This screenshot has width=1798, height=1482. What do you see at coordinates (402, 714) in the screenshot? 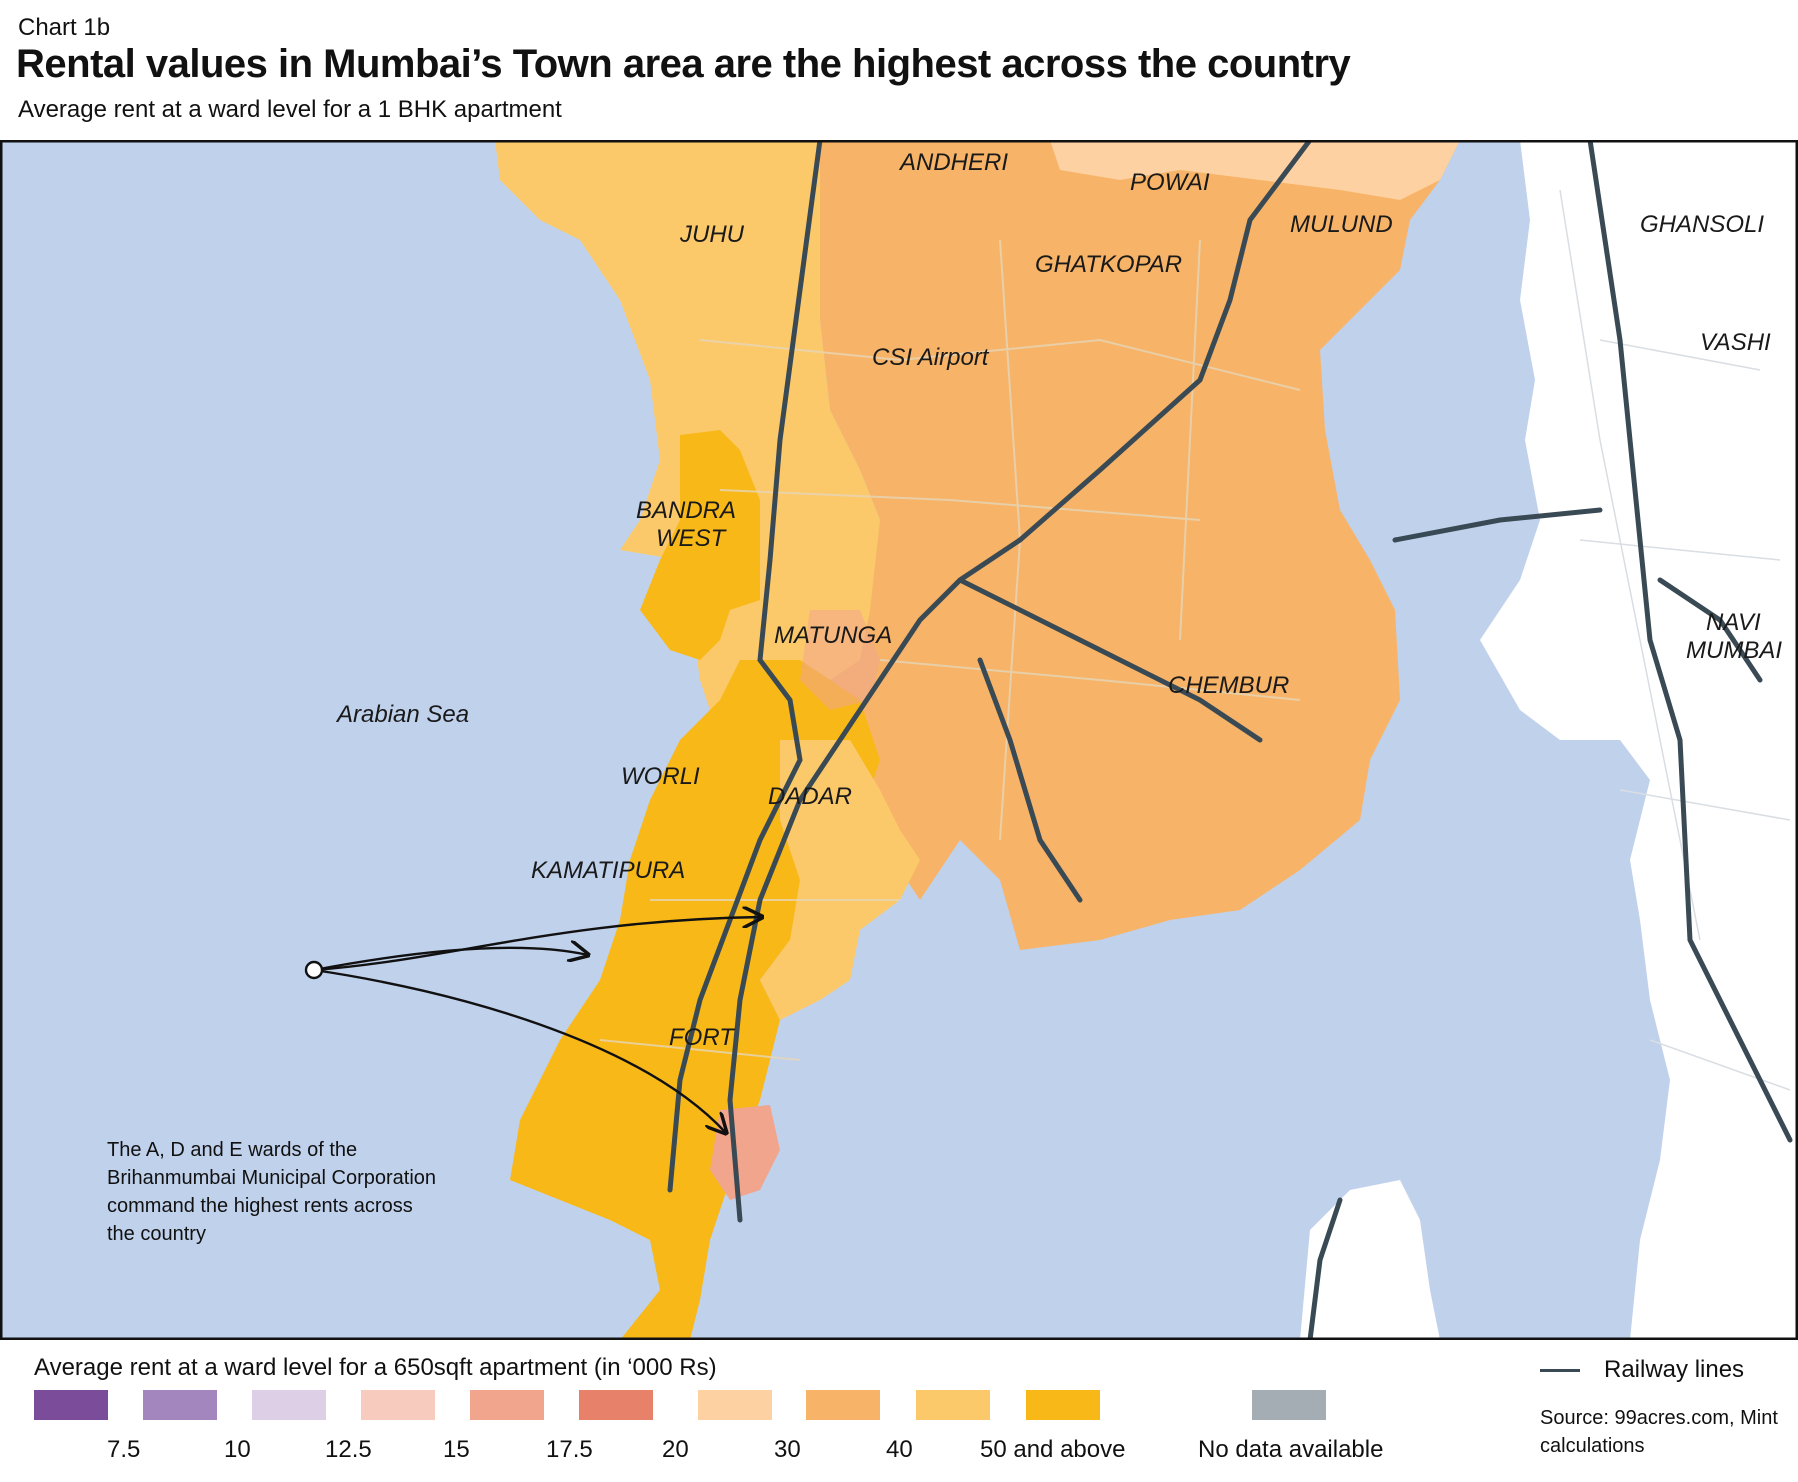
I see `sea-label-arabian-sea: Arabian Sea` at bounding box center [402, 714].